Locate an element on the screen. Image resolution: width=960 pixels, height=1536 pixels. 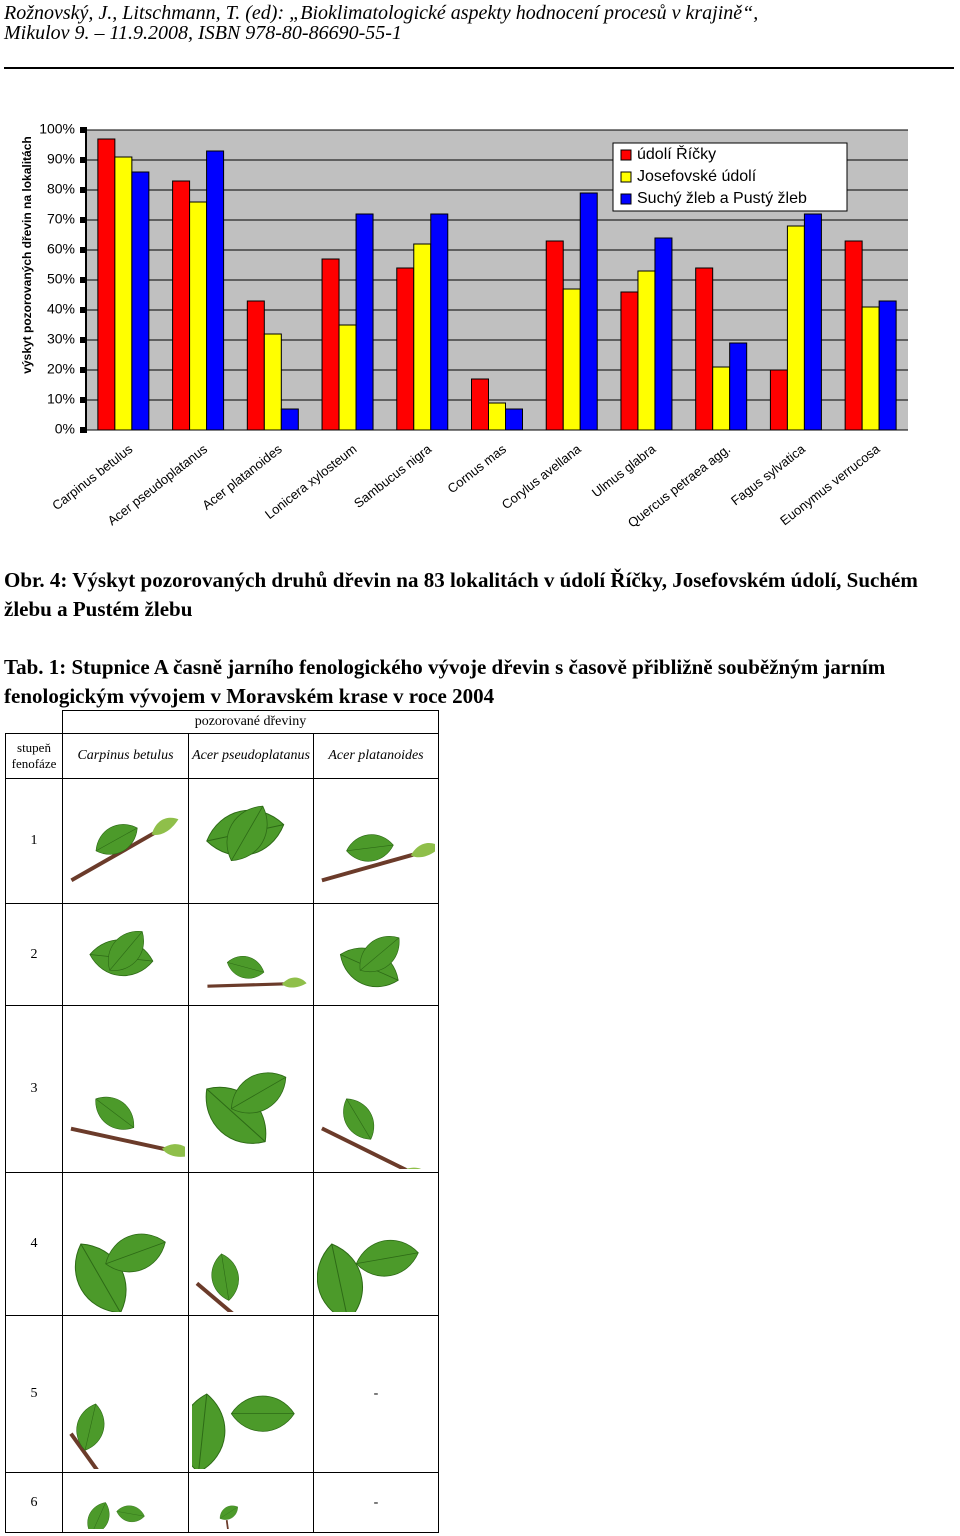
column-header: stupeň fenofáze is located at coordinates (34, 756).